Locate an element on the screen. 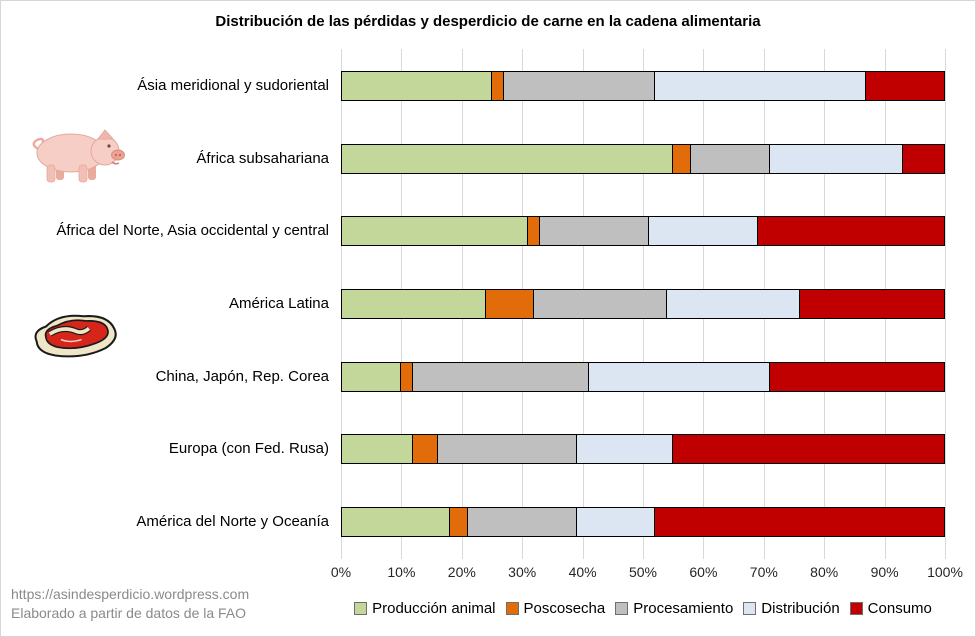 The image size is (976, 637). legend-item-consumo: Consumo is located at coordinates (890, 608).